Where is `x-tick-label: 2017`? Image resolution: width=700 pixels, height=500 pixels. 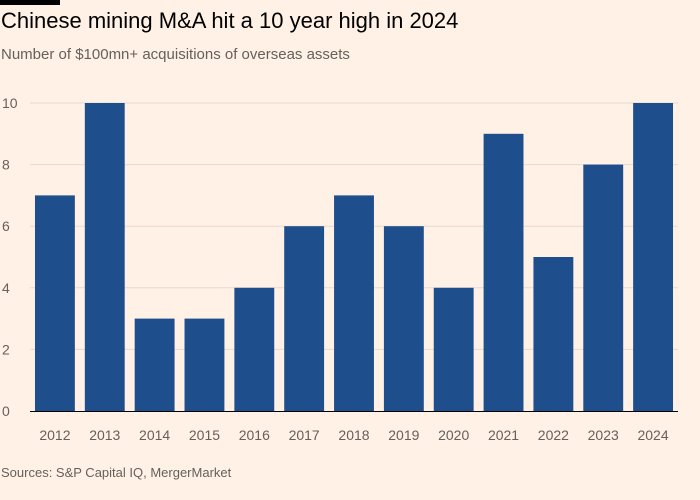 x-tick-label: 2017 is located at coordinates (304, 435).